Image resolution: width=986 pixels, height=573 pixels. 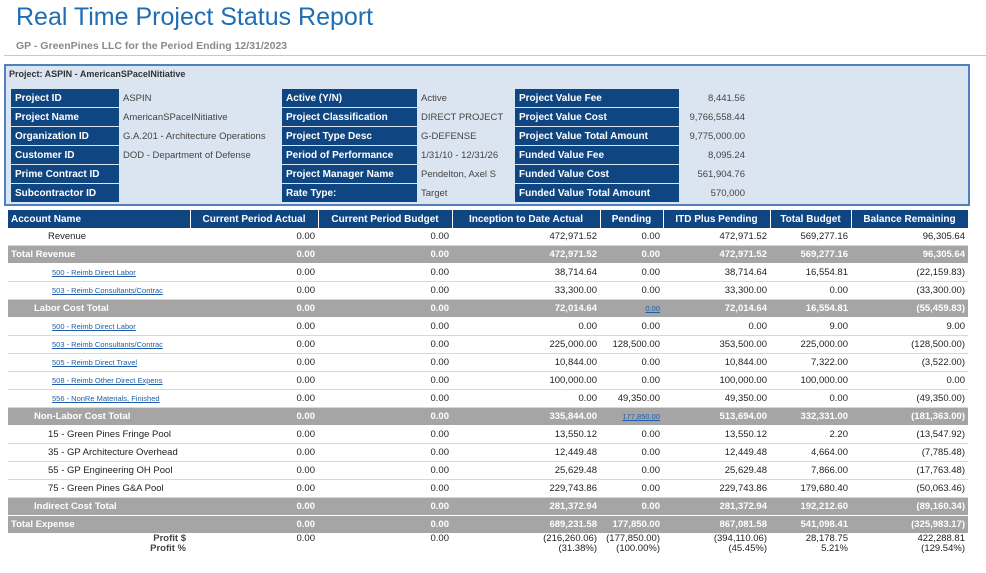 What do you see at coordinates (909, 434) in the screenshot?
I see `amount-cell: (13,547.92)` at bounding box center [909, 434].